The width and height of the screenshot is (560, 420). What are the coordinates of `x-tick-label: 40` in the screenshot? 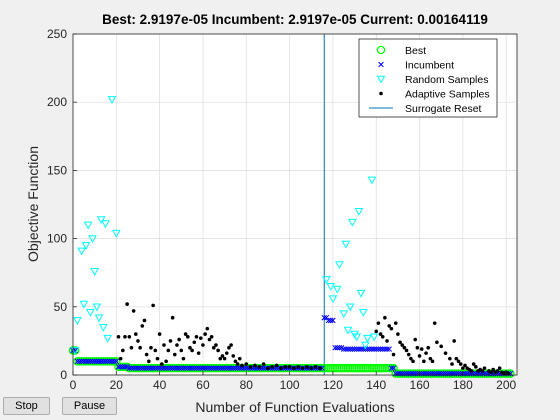 It's located at (160, 385).